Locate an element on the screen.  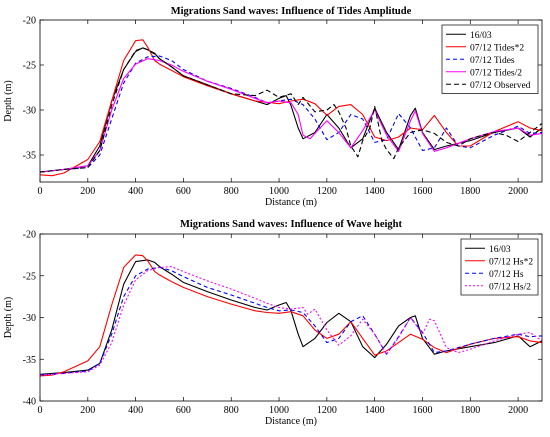
legend-label-1: 07/12 Hs*2 is located at coordinates (511, 262).